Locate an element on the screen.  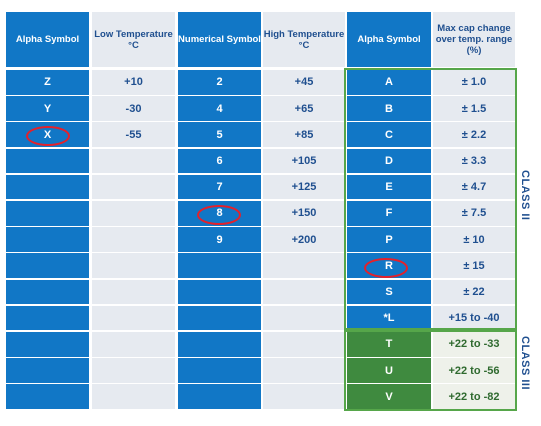
table-cell: Z is located at coordinates (47, 82).